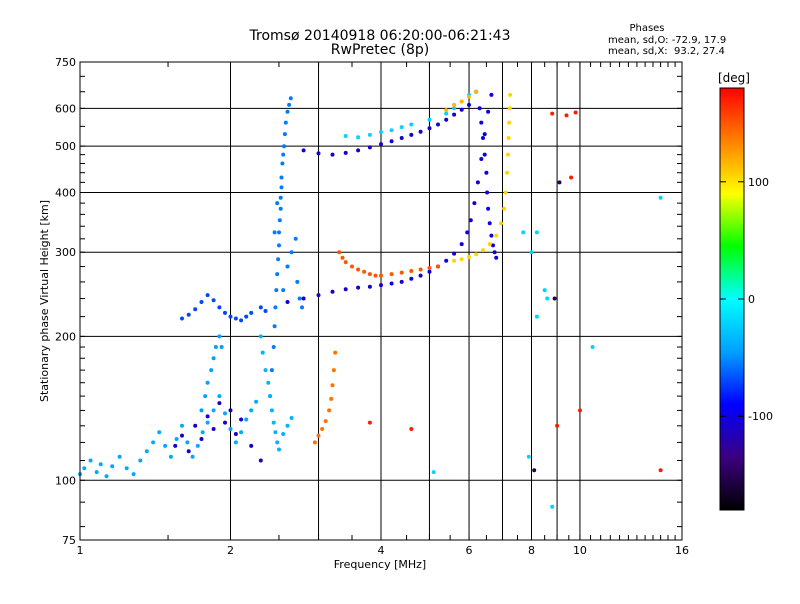 This screenshot has width=800, height=604. Describe the element at coordinates (666, 51) in the screenshot. I see `stats-line-x: mean, sd,X: 93.2, 27.4` at that location.